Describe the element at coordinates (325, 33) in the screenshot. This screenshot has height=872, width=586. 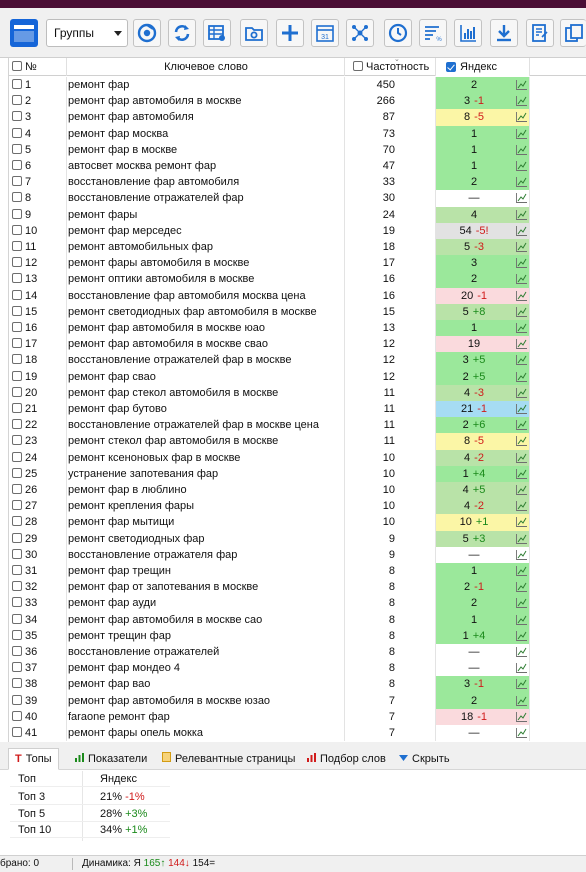
I see `calendar-button: 31` at that location.